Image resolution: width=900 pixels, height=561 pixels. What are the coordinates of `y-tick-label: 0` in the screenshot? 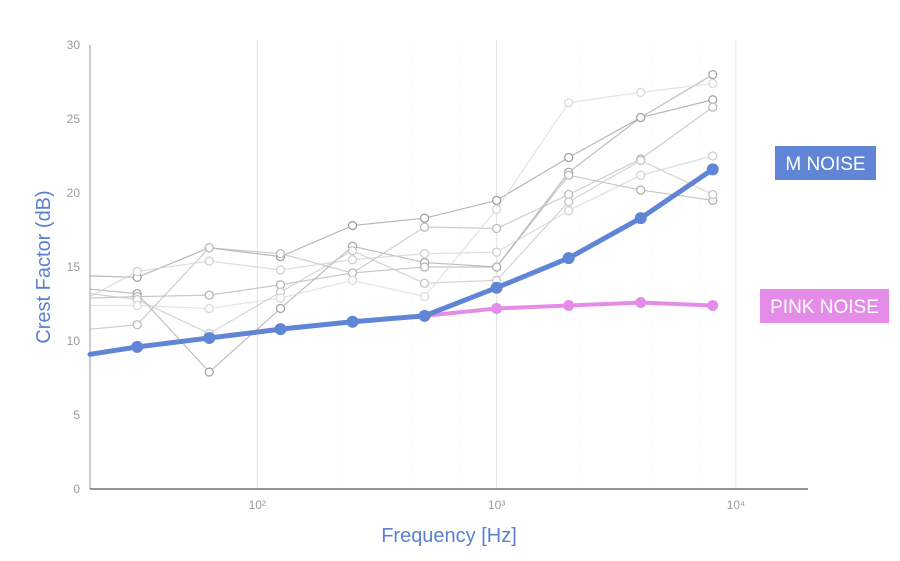 It's located at (76, 489).